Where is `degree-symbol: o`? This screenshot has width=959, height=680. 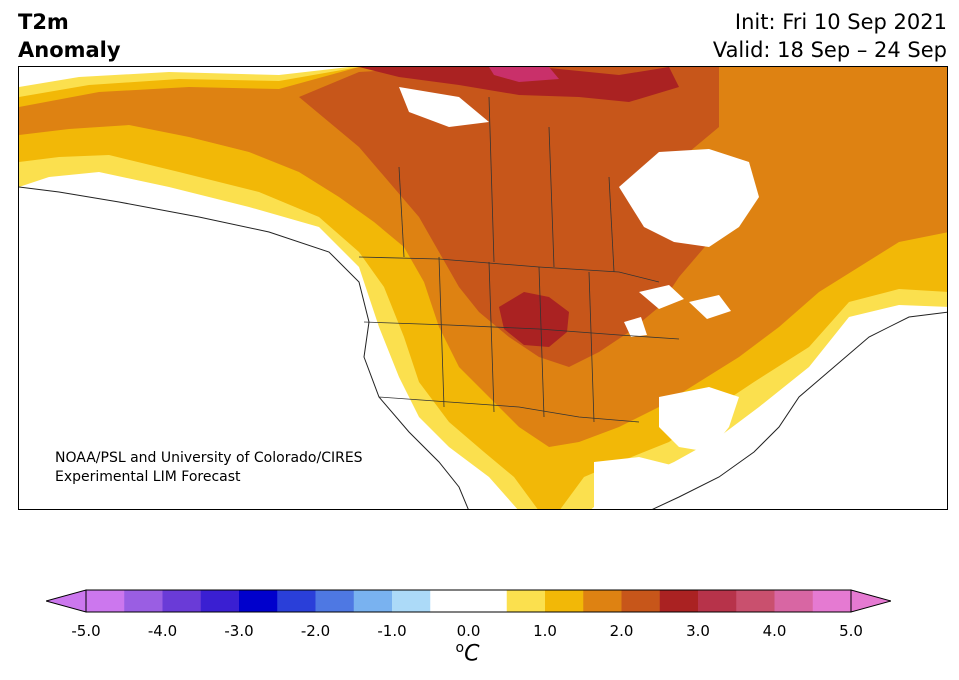 degree-symbol: o is located at coordinates (460, 648).